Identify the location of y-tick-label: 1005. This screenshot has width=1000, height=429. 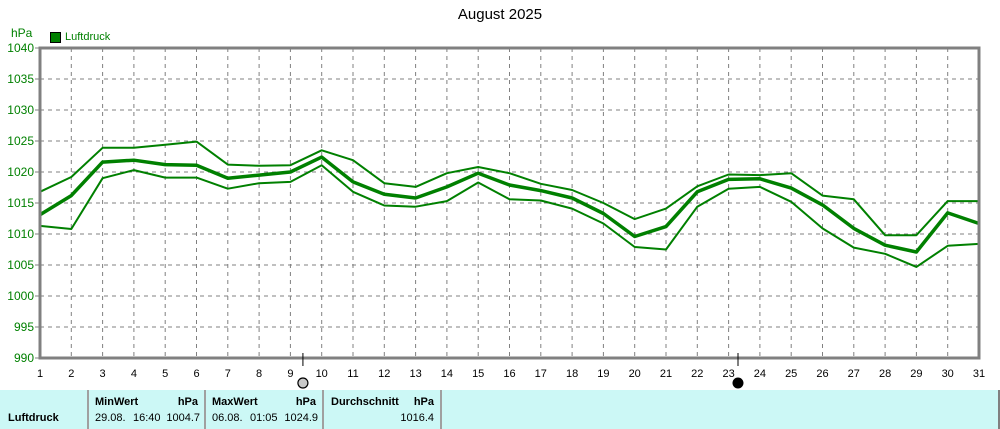
(20, 265).